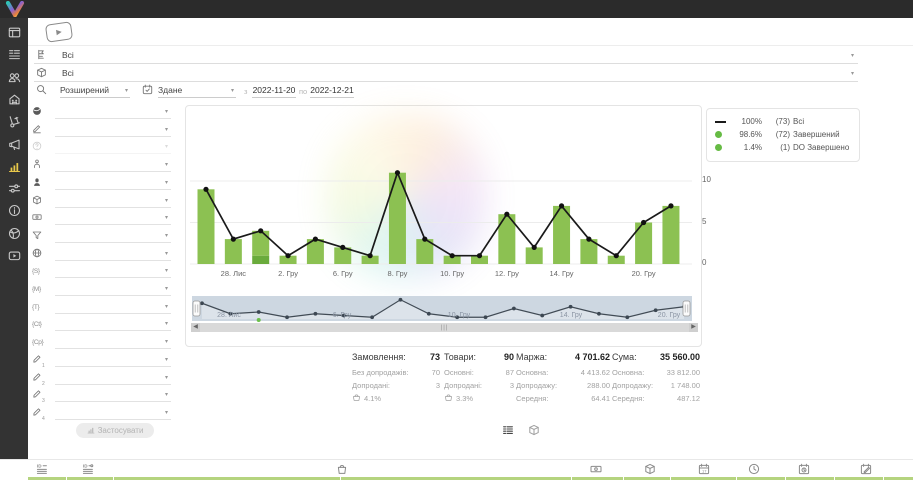  Describe the element at coordinates (40, 236) in the screenshot. I see `funnel-icon` at that location.